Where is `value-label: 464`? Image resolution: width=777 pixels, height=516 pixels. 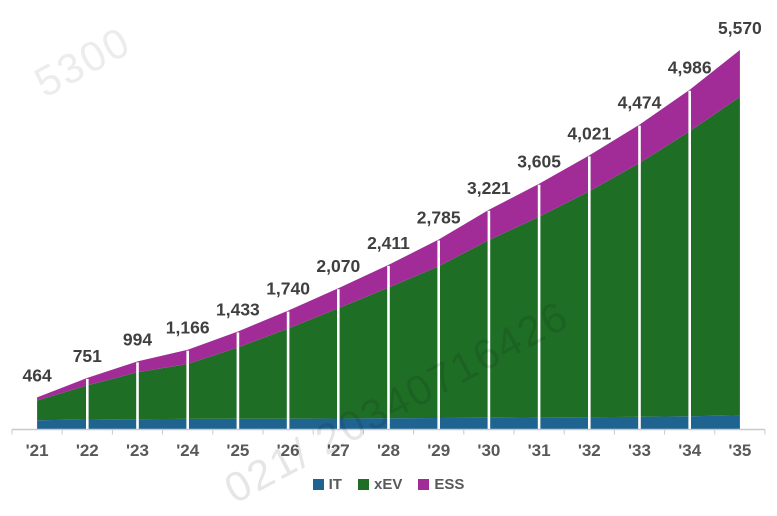 value-label: 464 is located at coordinates (36, 375).